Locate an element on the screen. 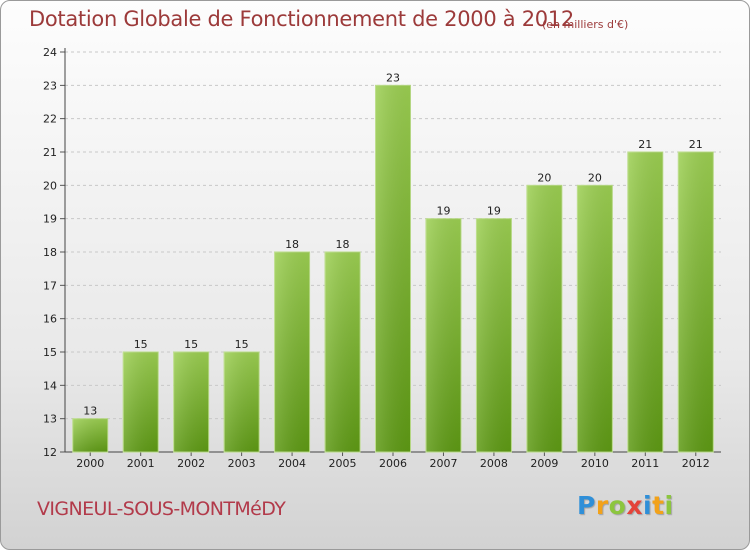 This screenshot has width=750, height=550. y-tick-label: 20 is located at coordinates (50, 185).